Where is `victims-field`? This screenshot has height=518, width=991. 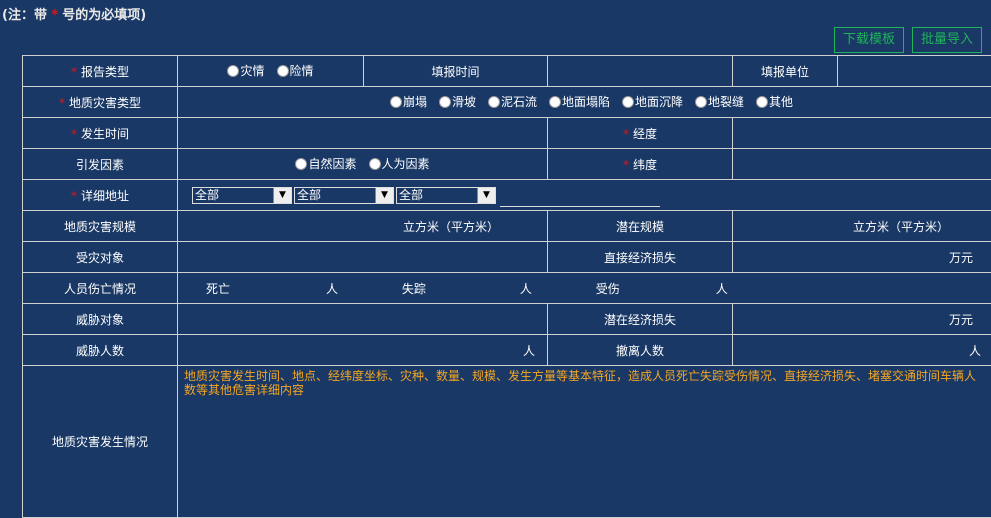 victims-field is located at coordinates (363, 257).